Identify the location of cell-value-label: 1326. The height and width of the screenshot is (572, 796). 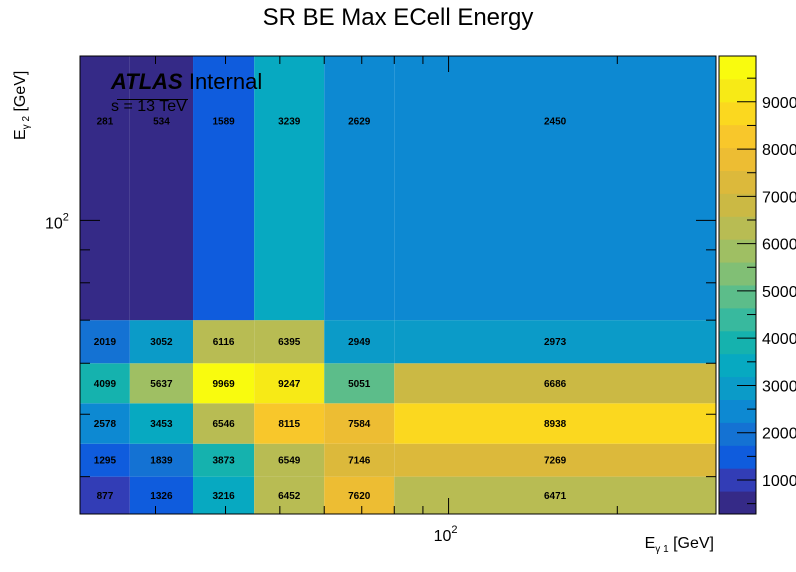
(161, 496).